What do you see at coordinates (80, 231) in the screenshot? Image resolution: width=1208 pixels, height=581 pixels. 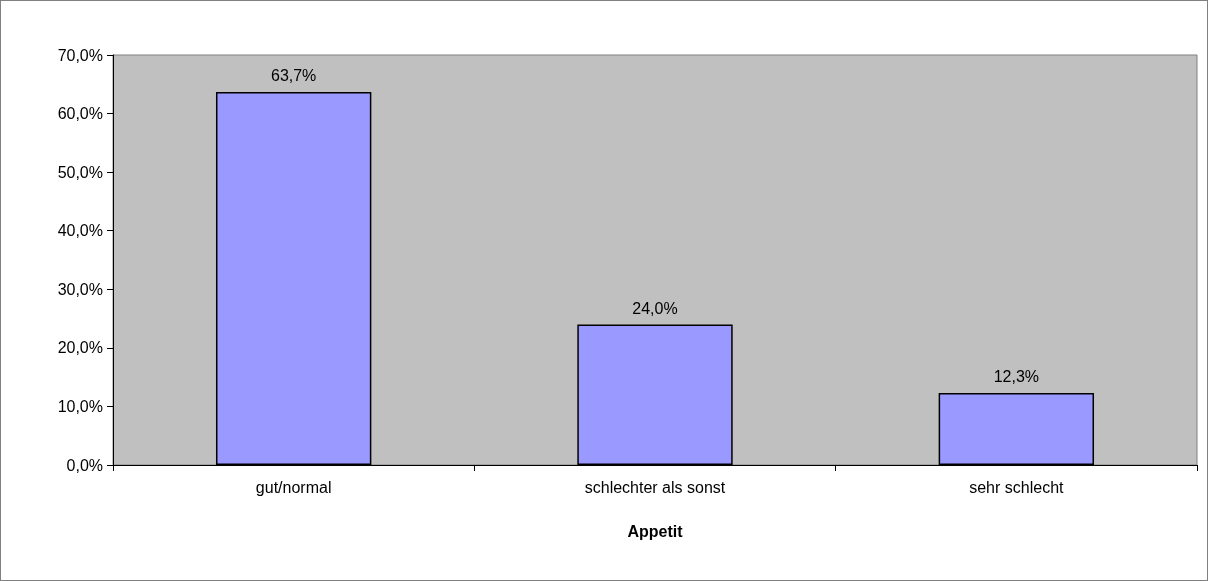 I see `y-tick-label: 40,0%` at bounding box center [80, 231].